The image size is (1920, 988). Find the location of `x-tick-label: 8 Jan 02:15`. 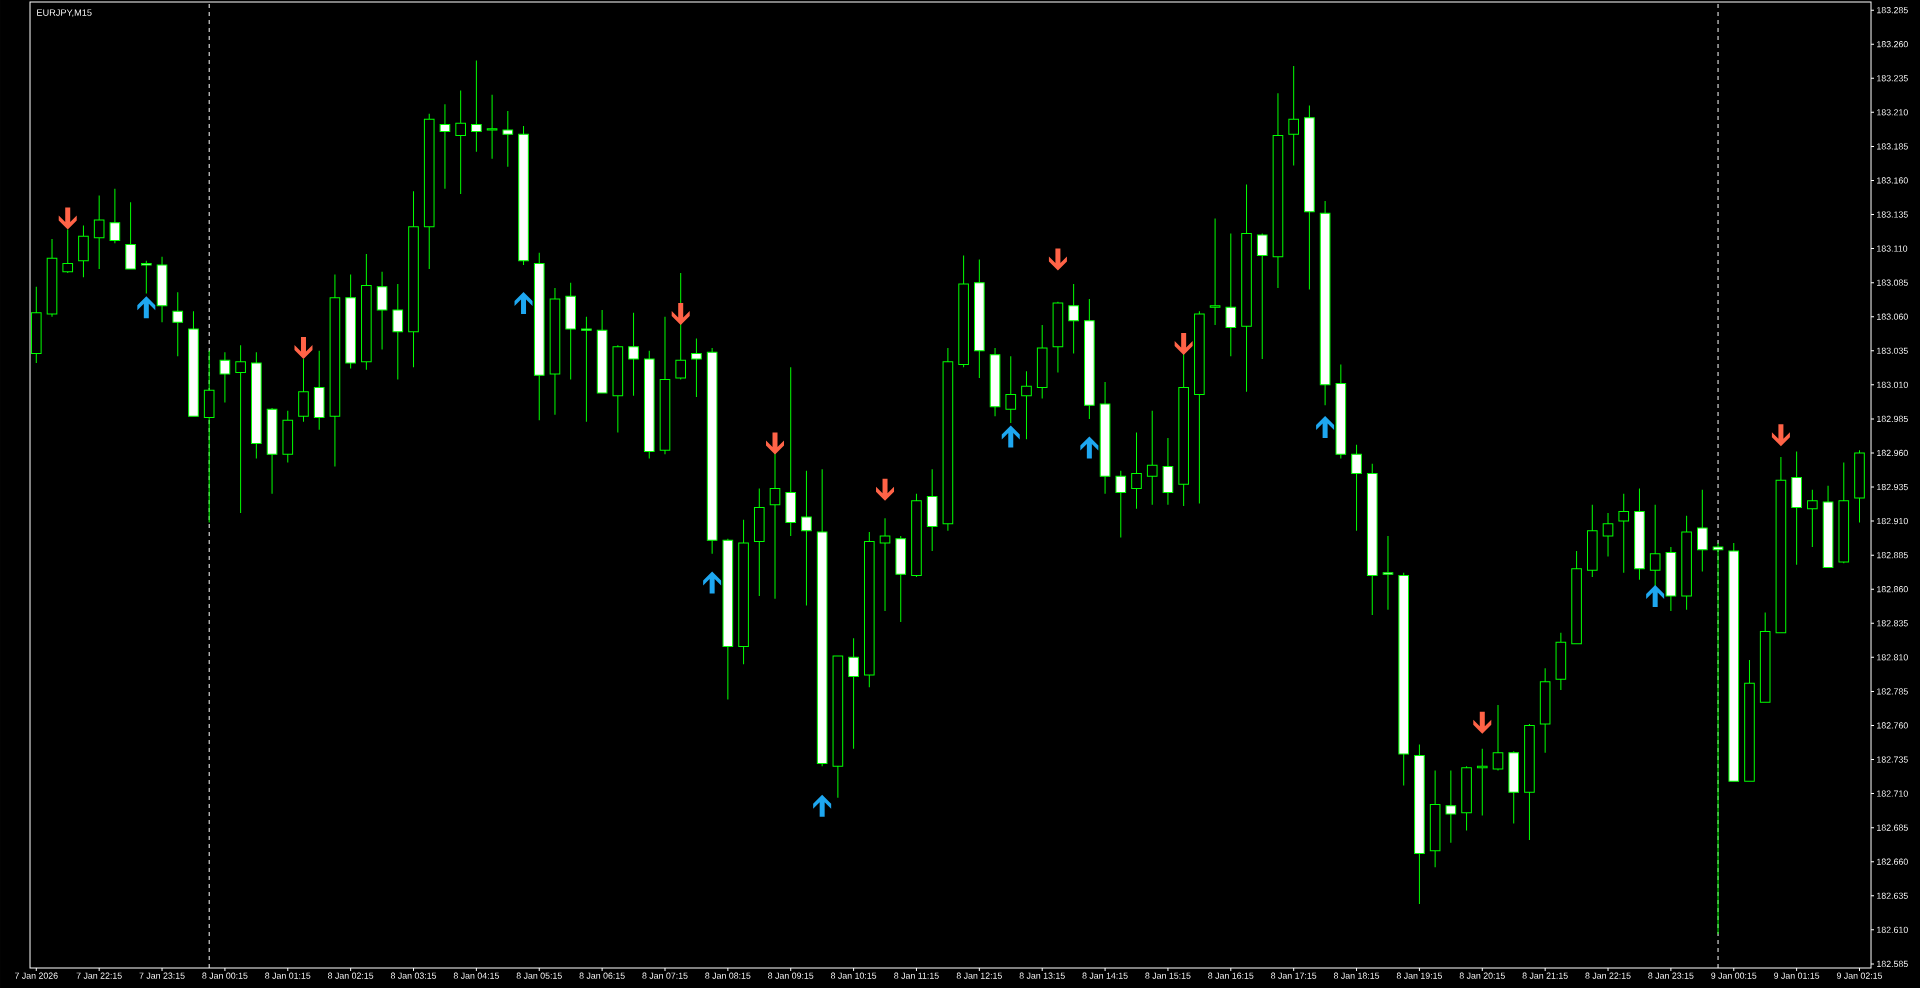

x-tick-label: 8 Jan 02:15 is located at coordinates (351, 975).